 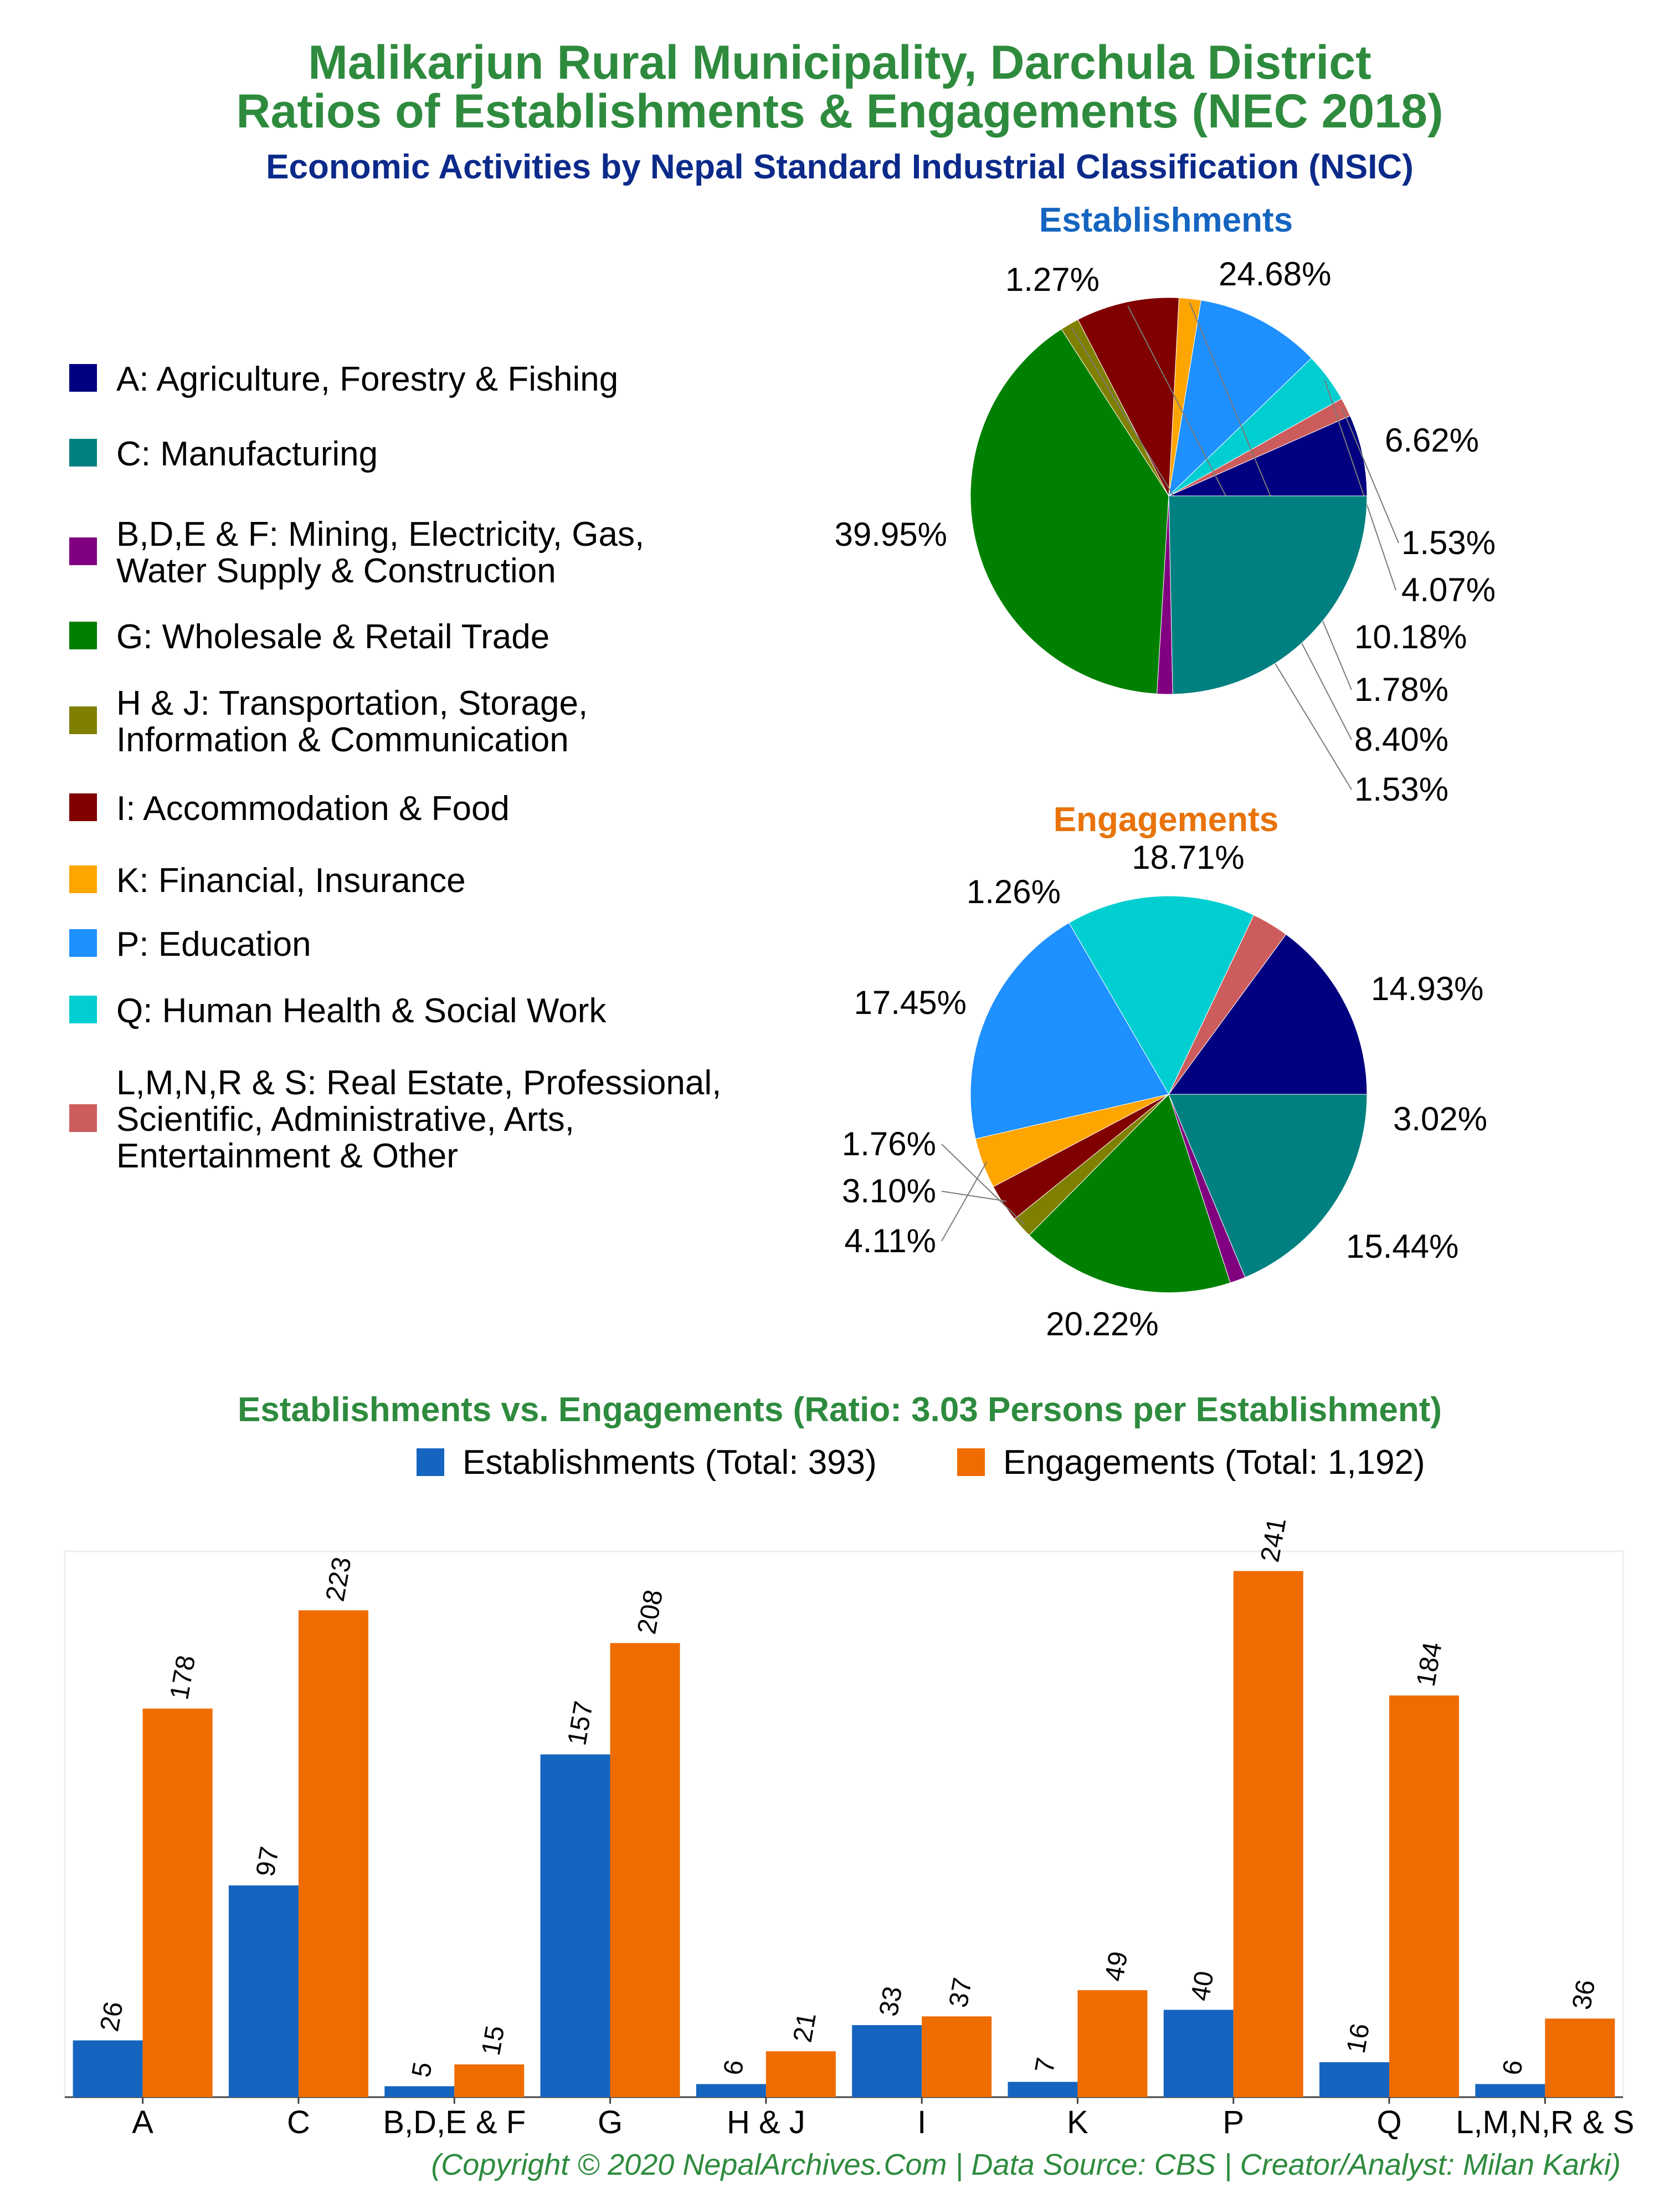 I want to click on bar-value-label: 40, so click(x=1202, y=1986).